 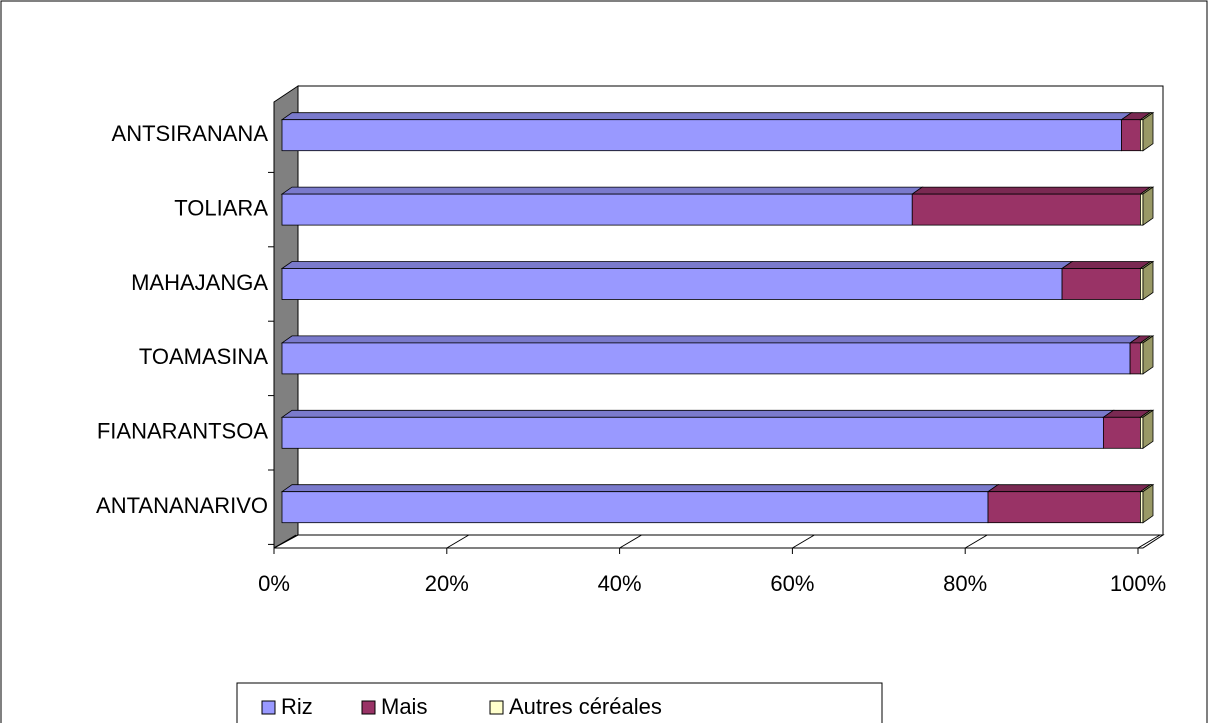 What do you see at coordinates (447, 583) in the screenshot?
I see `x-tick-label: 20%` at bounding box center [447, 583].